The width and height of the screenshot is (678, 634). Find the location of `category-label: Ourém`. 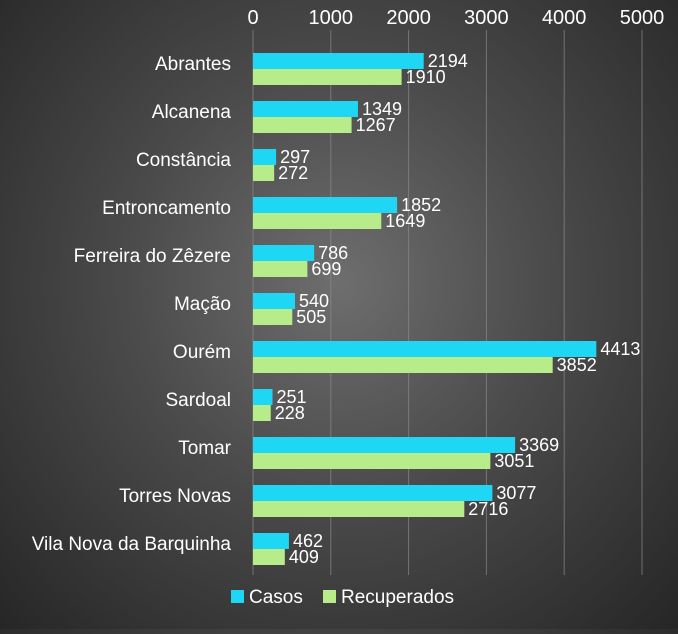

category-label: Ourém is located at coordinates (202, 352).